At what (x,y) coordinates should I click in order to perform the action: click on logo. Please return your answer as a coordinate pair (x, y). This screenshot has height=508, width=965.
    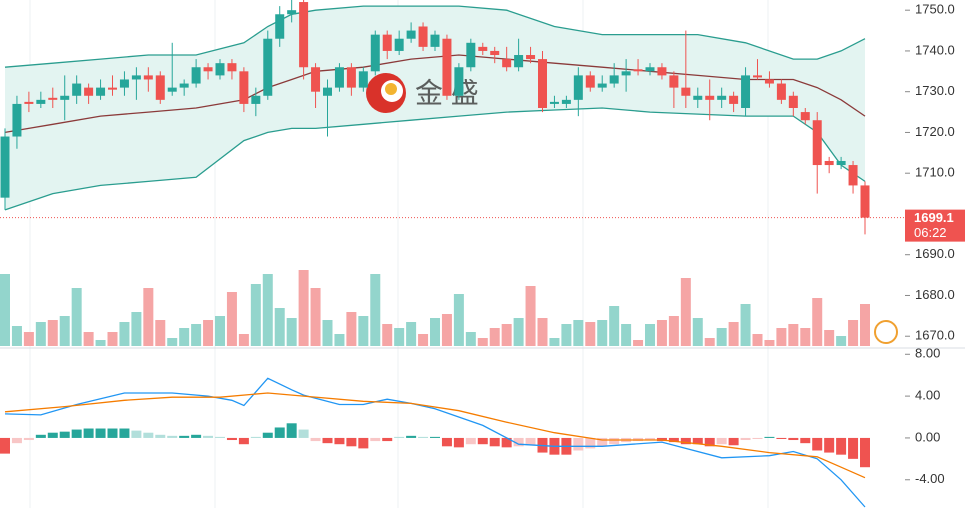
    Looking at the image, I should click on (391, 89).